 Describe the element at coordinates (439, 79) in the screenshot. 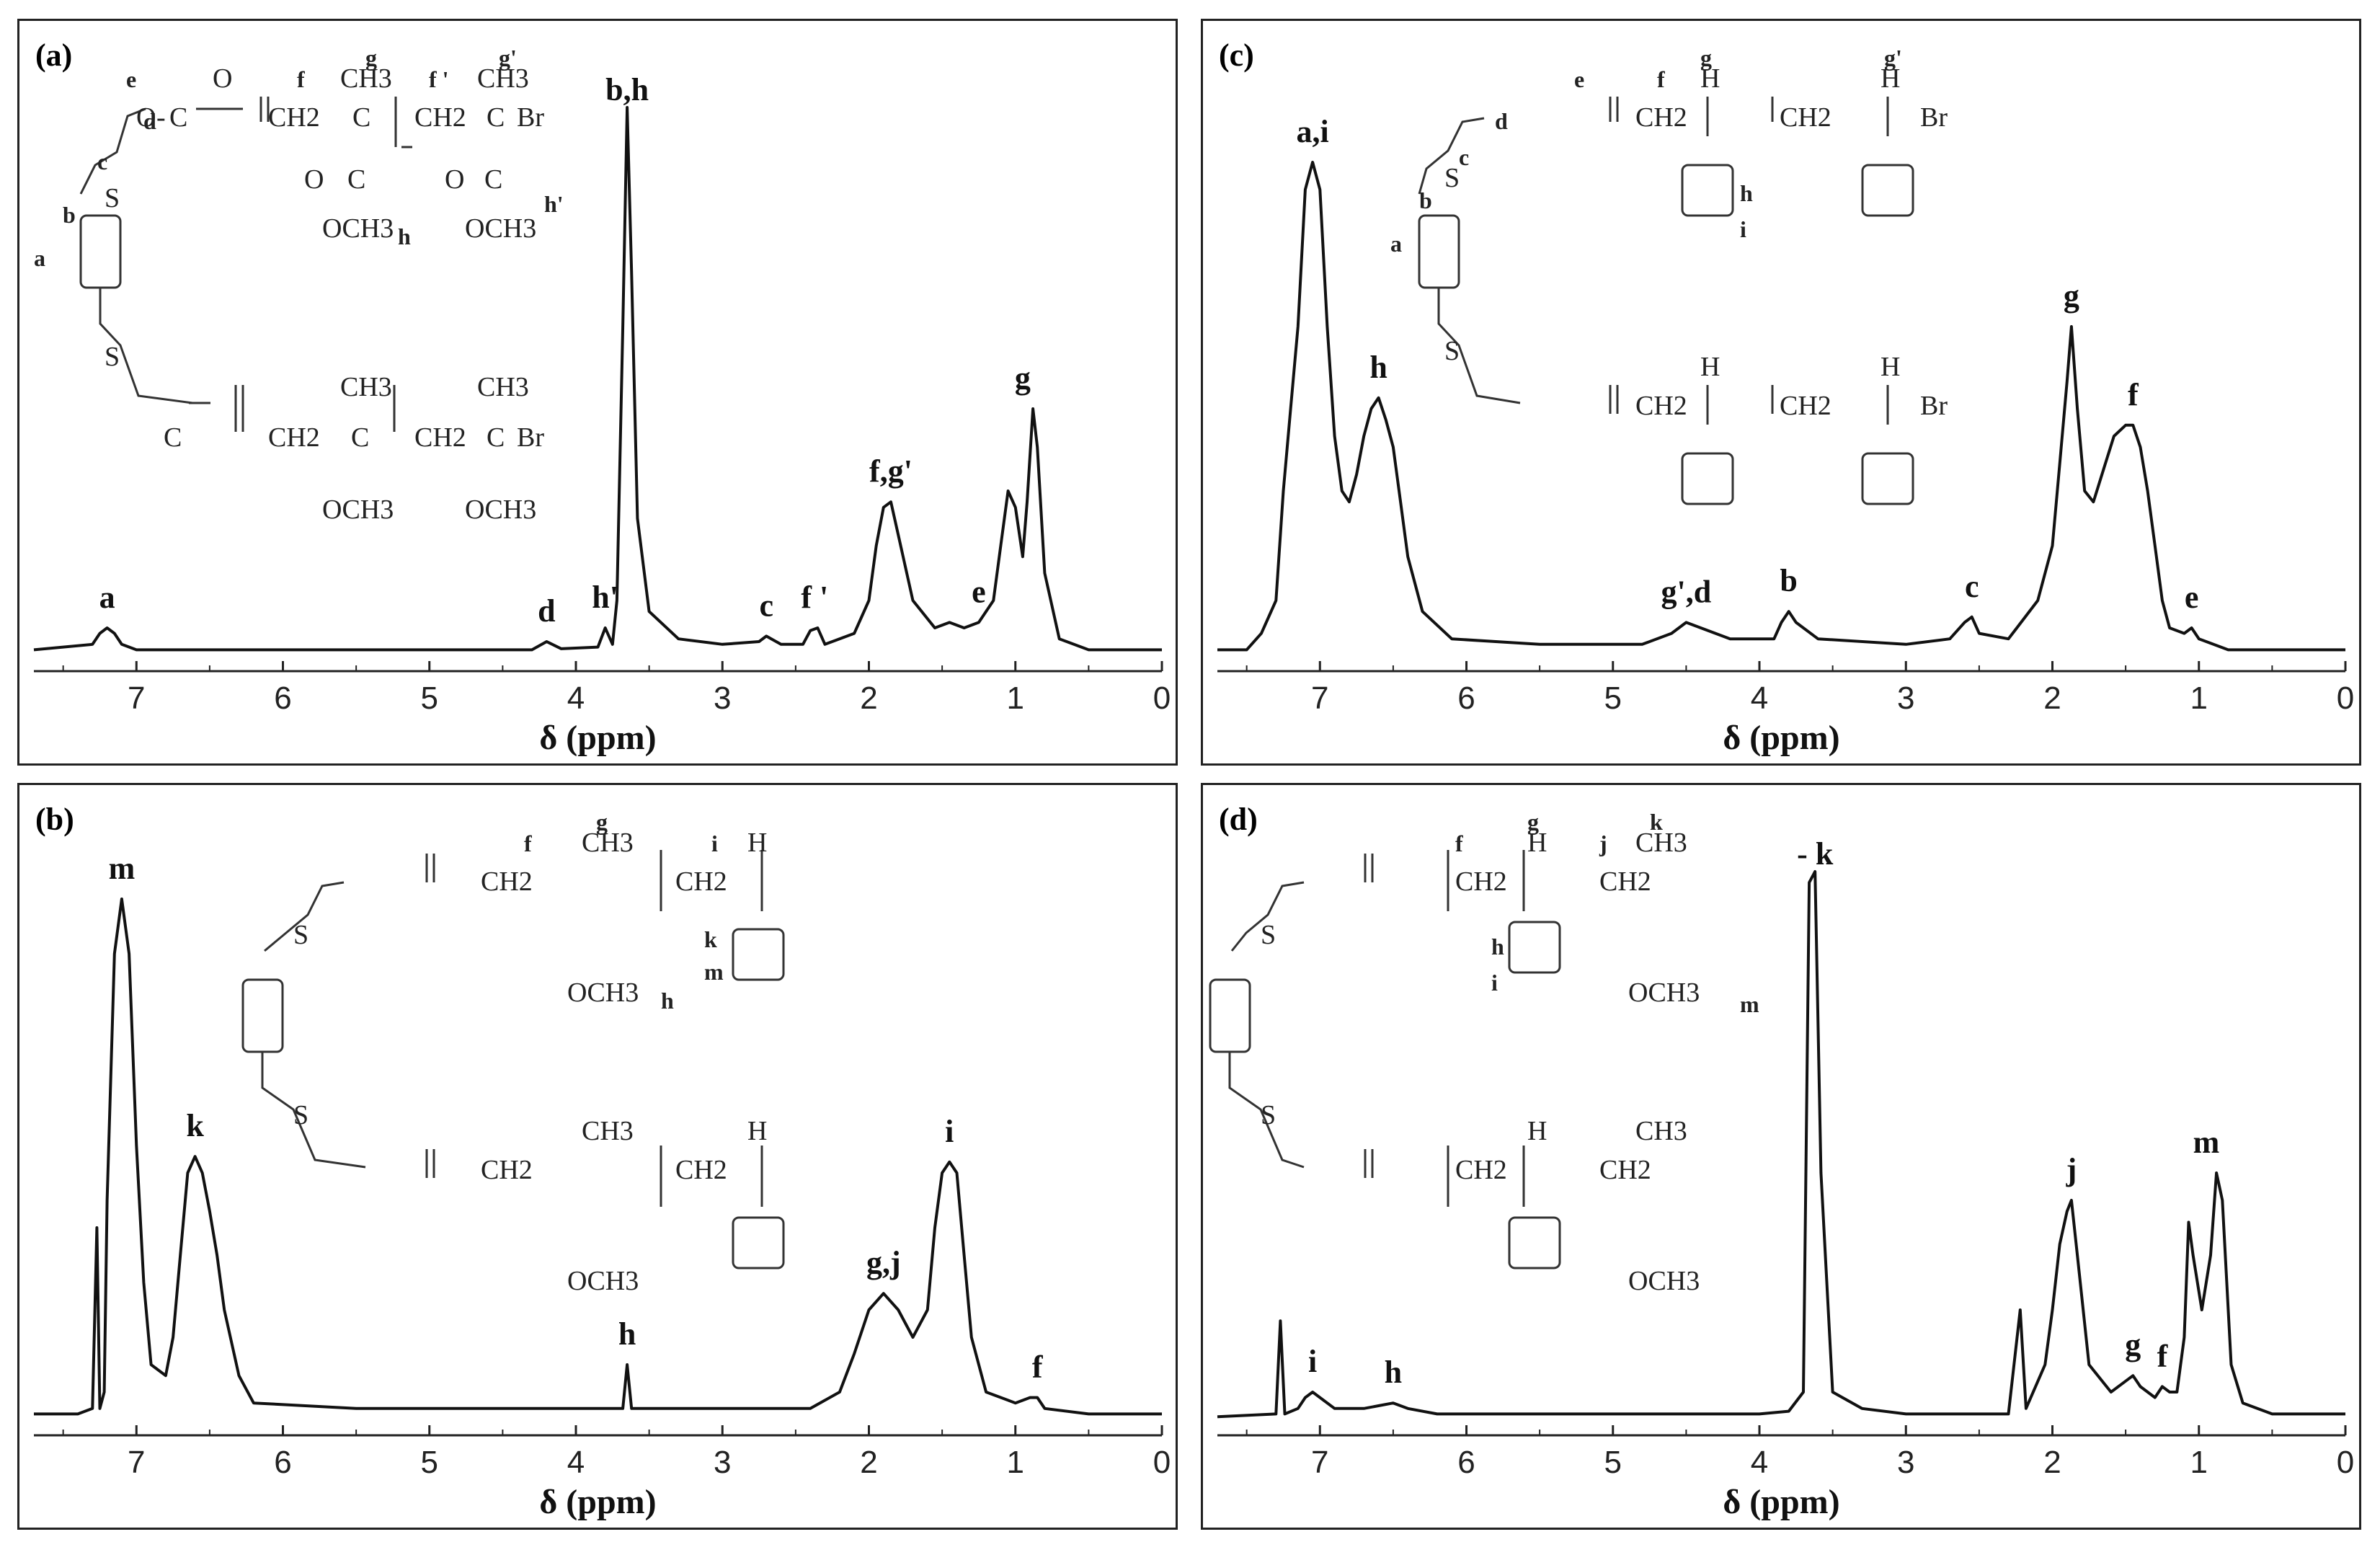

I see `svg-text: f '` at that location.